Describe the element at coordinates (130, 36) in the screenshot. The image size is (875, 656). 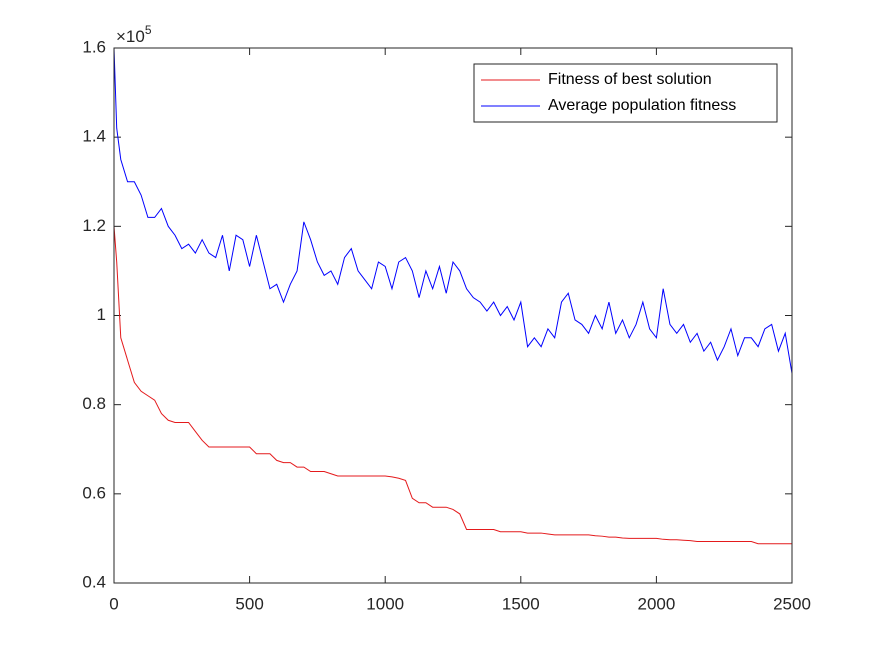
I see `y-multiplier-base: ×10` at that location.